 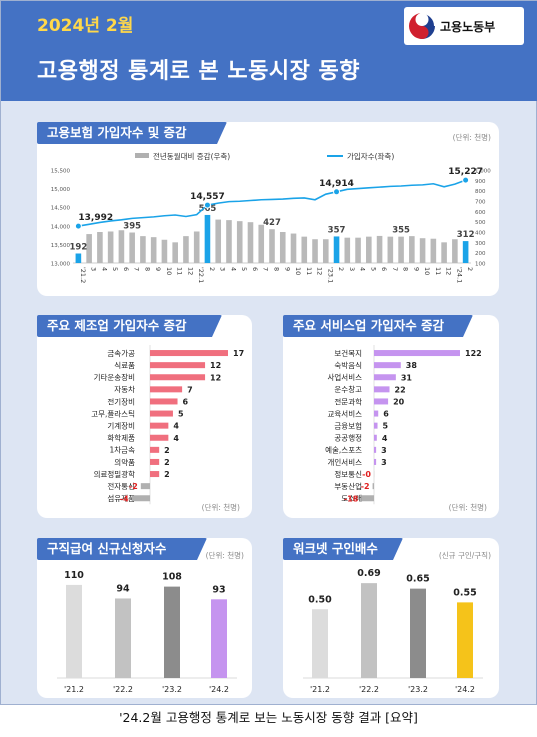 What do you see at coordinates (269, 51) in the screenshot?
I see `header-band: 2024년 2월 고용행정 통계로 본 노동시장 동향 고용노동부` at bounding box center [269, 51].